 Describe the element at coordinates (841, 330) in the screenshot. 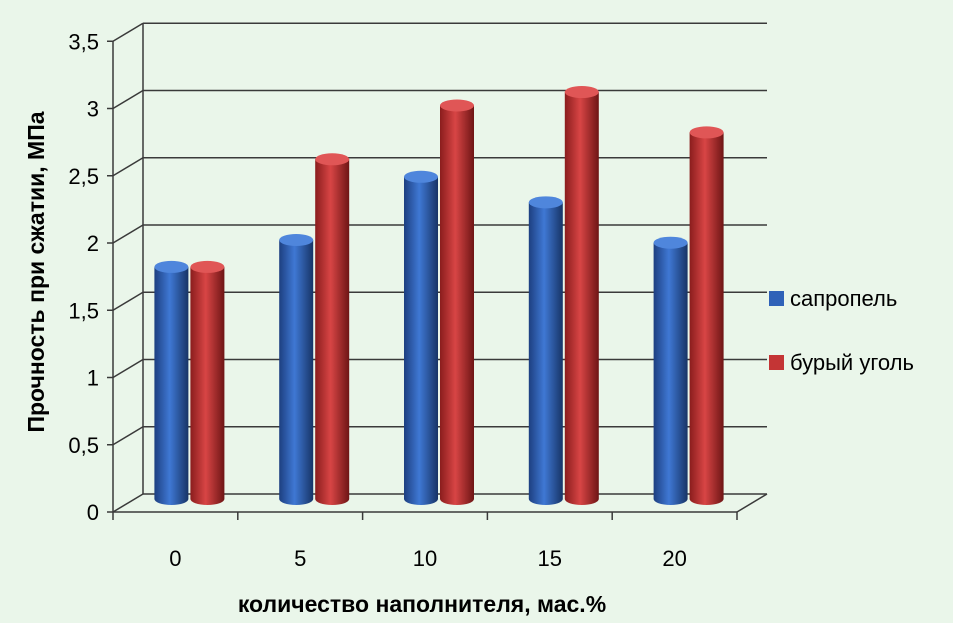

I see `legend: сапропель бурый уголь` at that location.